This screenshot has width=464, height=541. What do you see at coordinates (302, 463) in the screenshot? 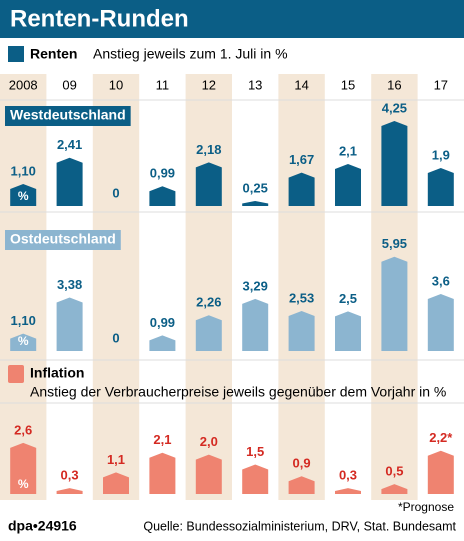
I see `value-label: 0,9` at bounding box center [302, 463].